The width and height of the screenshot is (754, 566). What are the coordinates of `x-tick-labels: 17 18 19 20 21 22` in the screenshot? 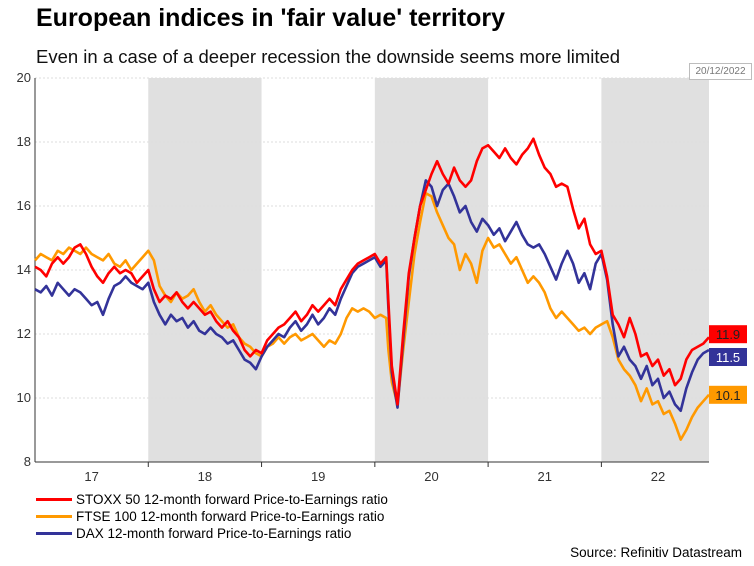 It's located at (374, 476).